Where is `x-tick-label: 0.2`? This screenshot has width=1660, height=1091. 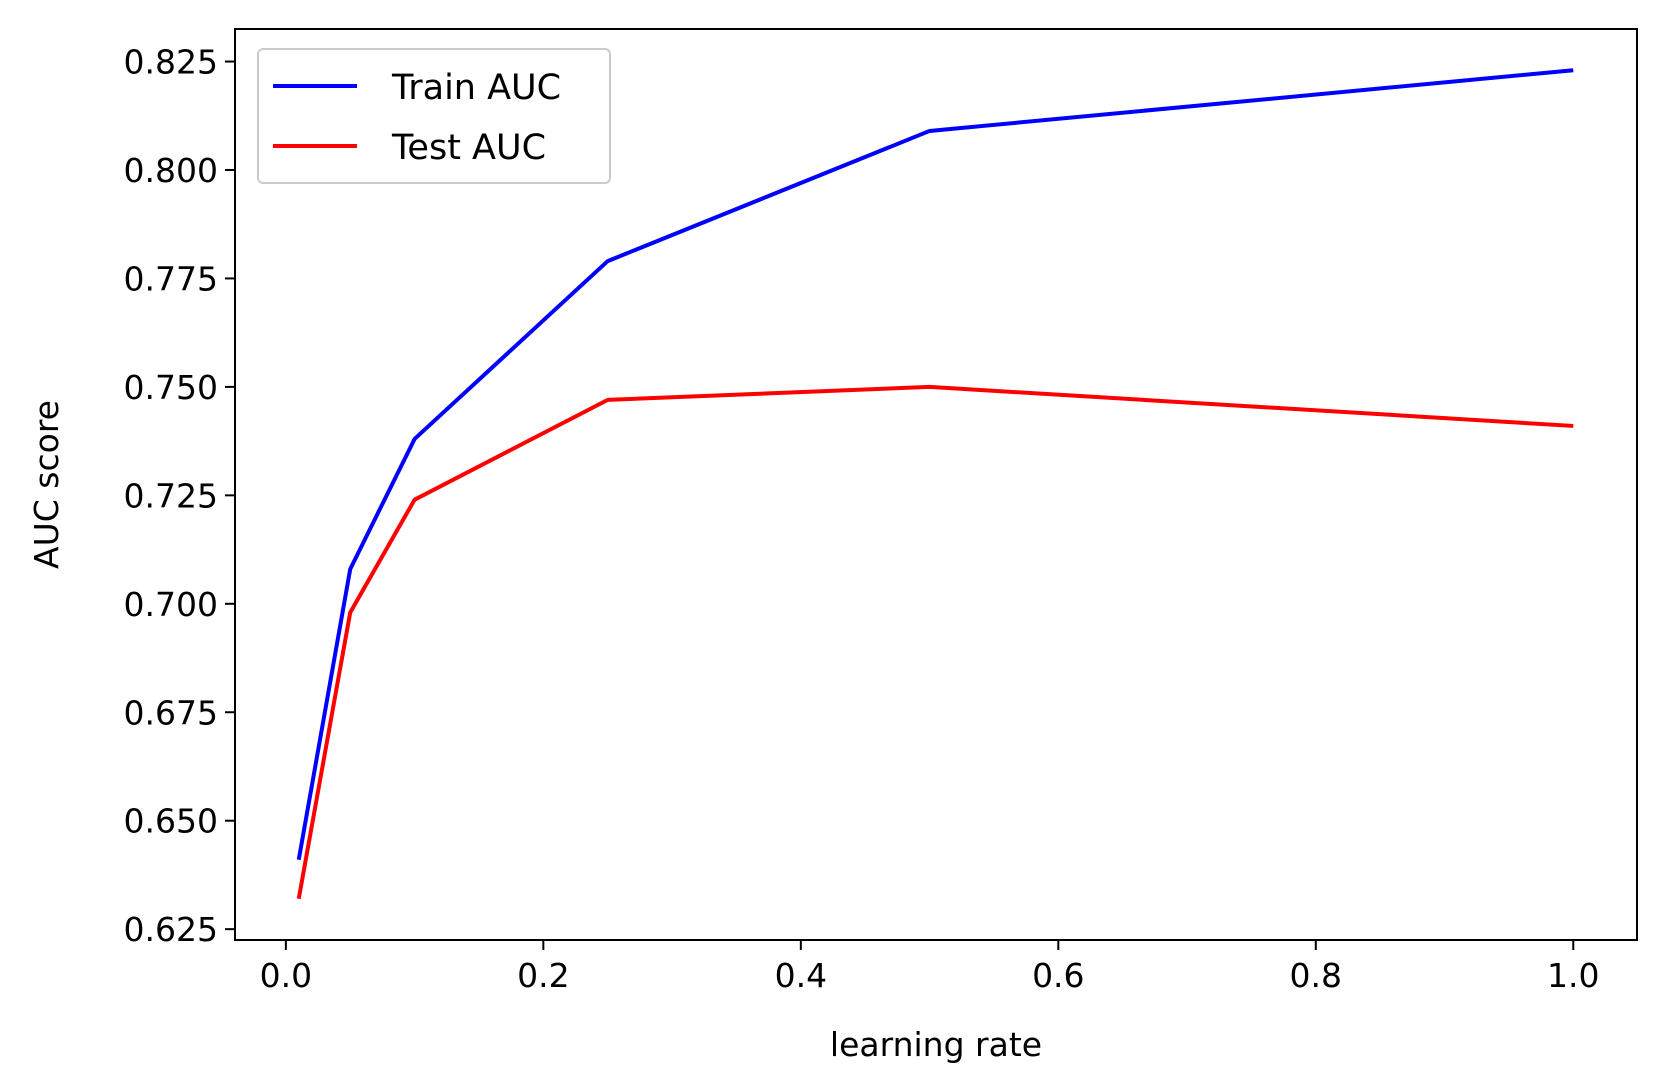
x-tick-label: 0.2 is located at coordinates (543, 975).